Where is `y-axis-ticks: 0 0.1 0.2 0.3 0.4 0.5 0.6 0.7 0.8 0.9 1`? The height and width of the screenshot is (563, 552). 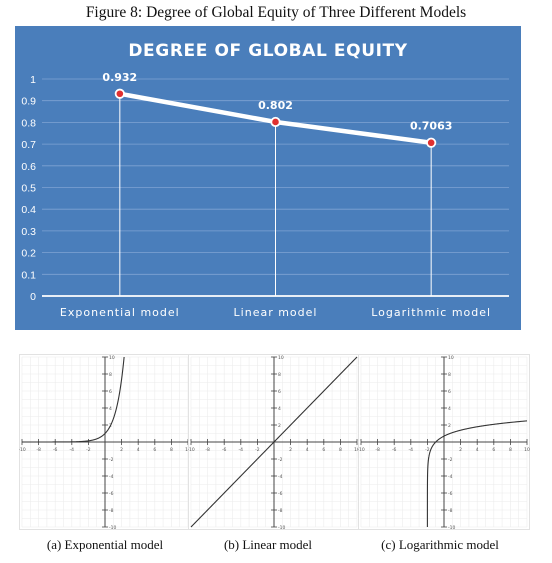
y-axis-ticks: 0 0.1 0.2 0.3 0.4 0.5 0.6 0.7 0.8 0.9 1 is located at coordinates (28, 188).